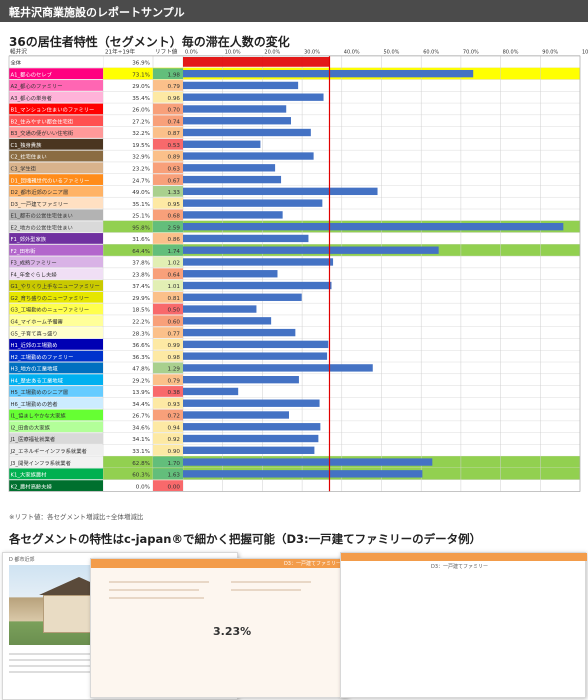 The width and height of the screenshot is (588, 700). I want to click on segment-lift: 1.02, so click(174, 264).